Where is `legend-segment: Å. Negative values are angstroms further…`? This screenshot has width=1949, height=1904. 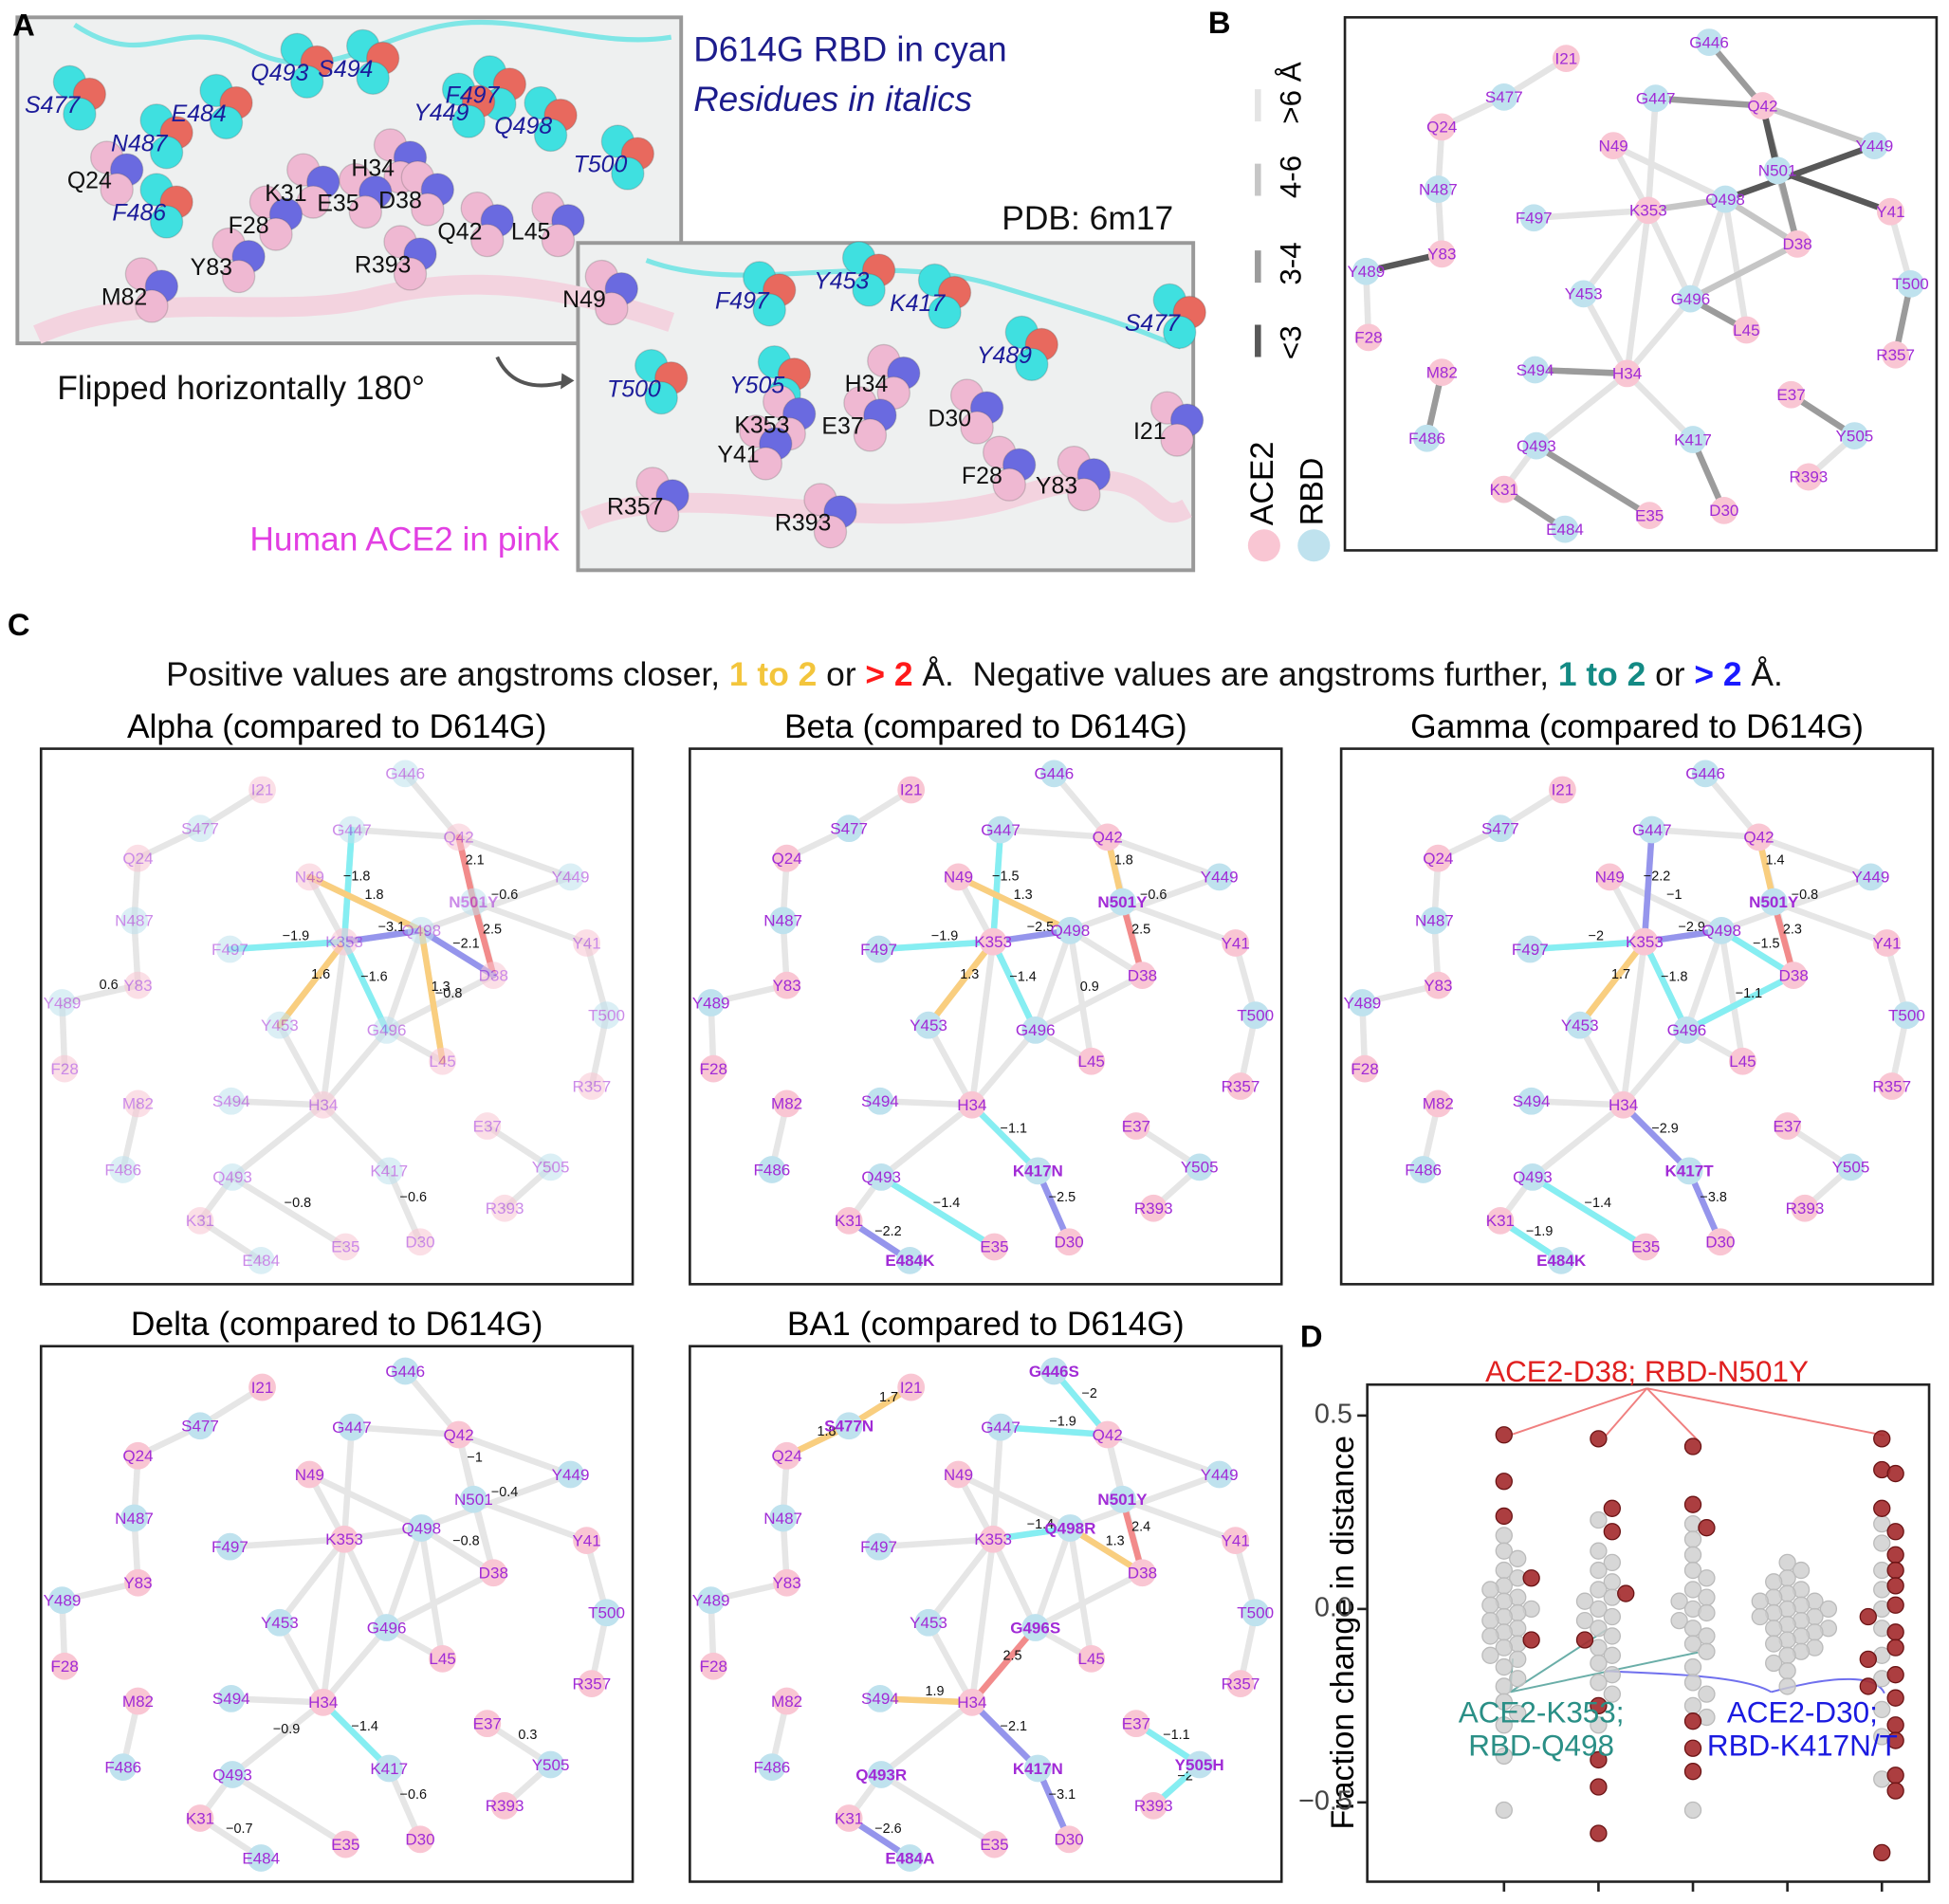 legend-segment: Å. Negative values are angstroms further… is located at coordinates (1235, 675).